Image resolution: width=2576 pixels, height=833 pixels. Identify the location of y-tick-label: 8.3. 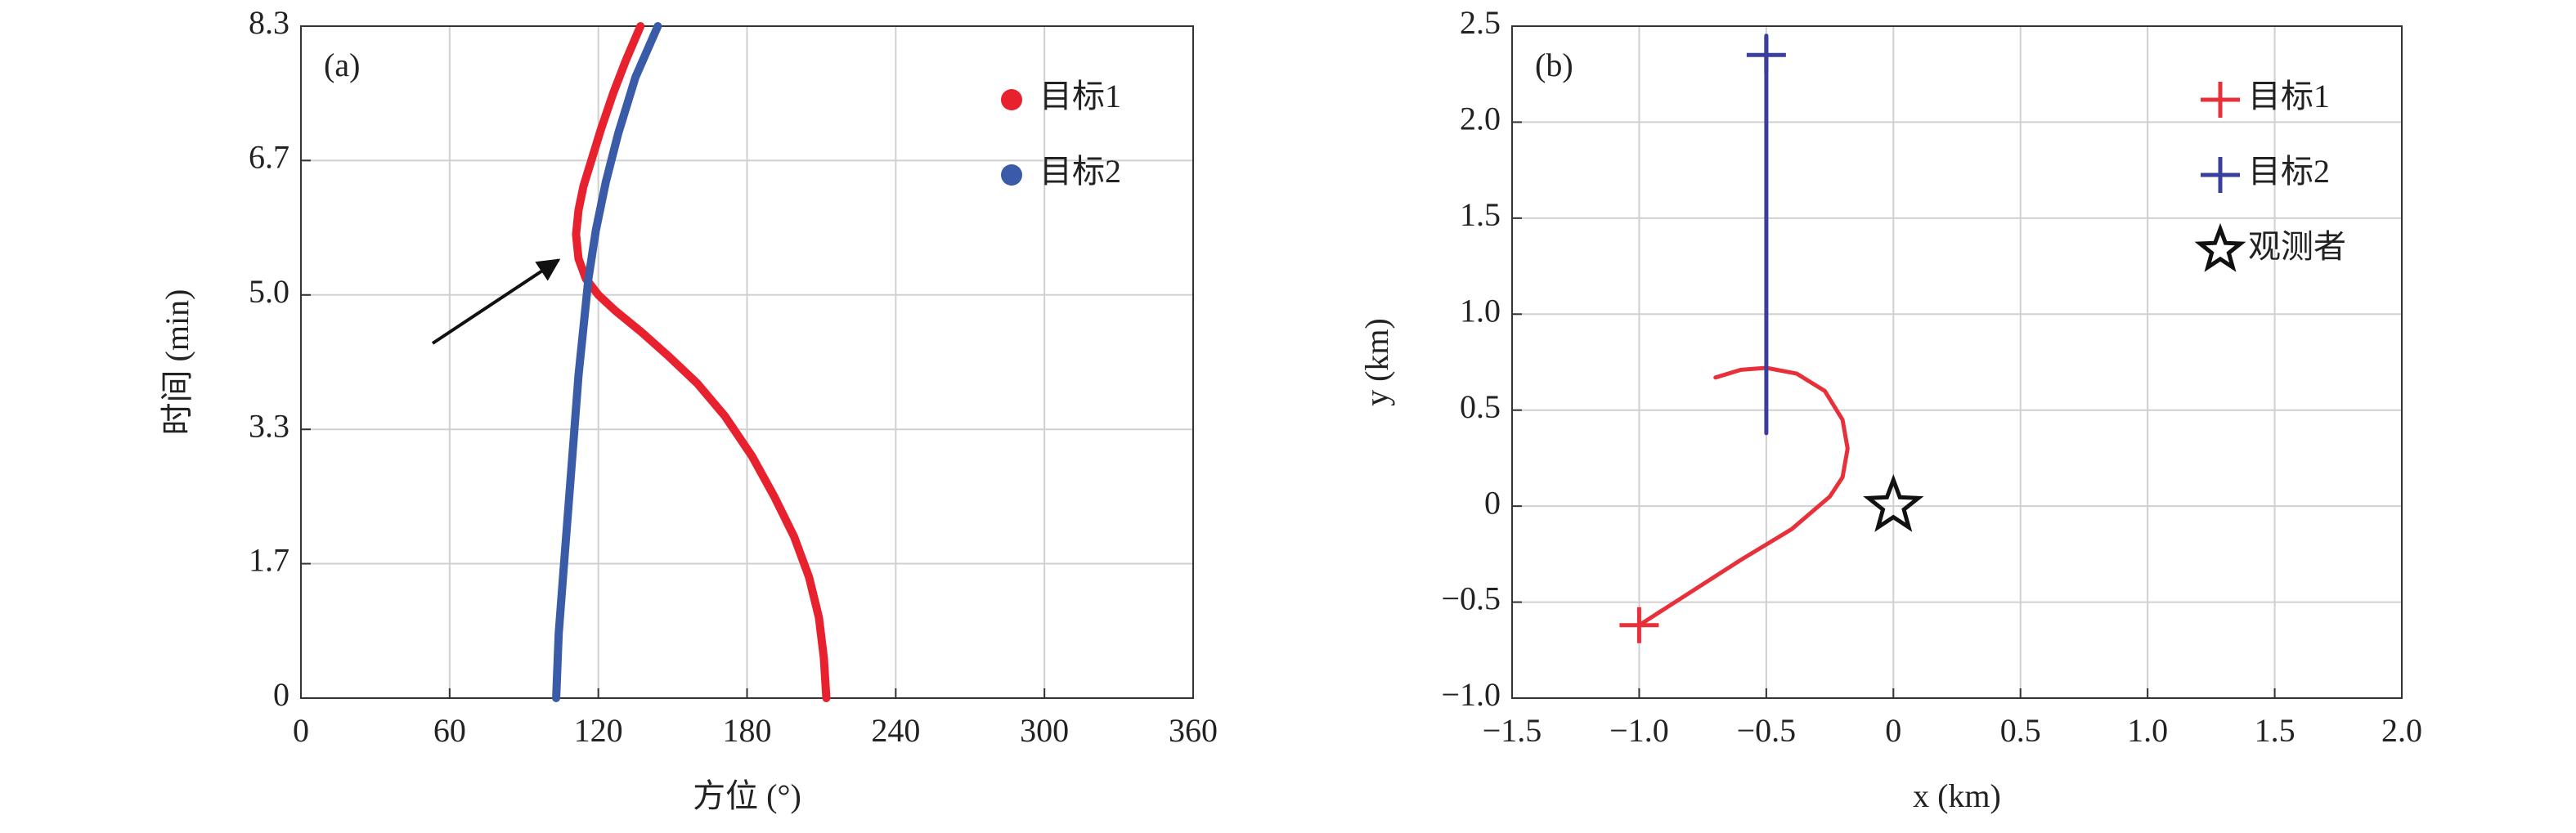
(269, 23).